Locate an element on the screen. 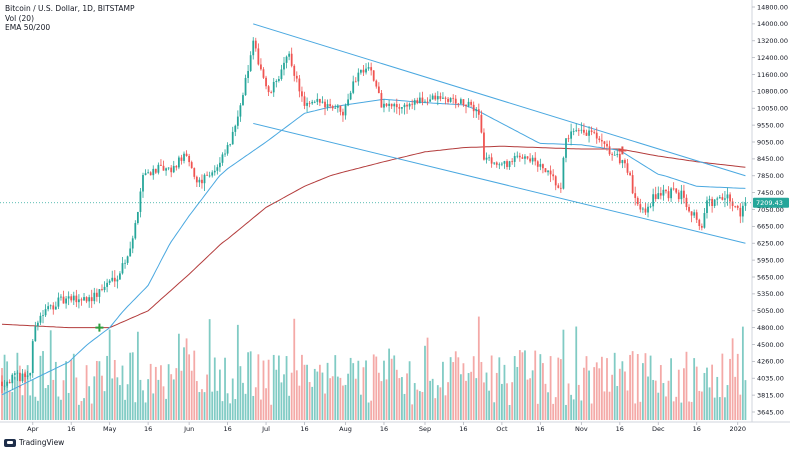 This screenshot has width=790, height=450. price-tick-label: 12400.00 is located at coordinates (772, 58).